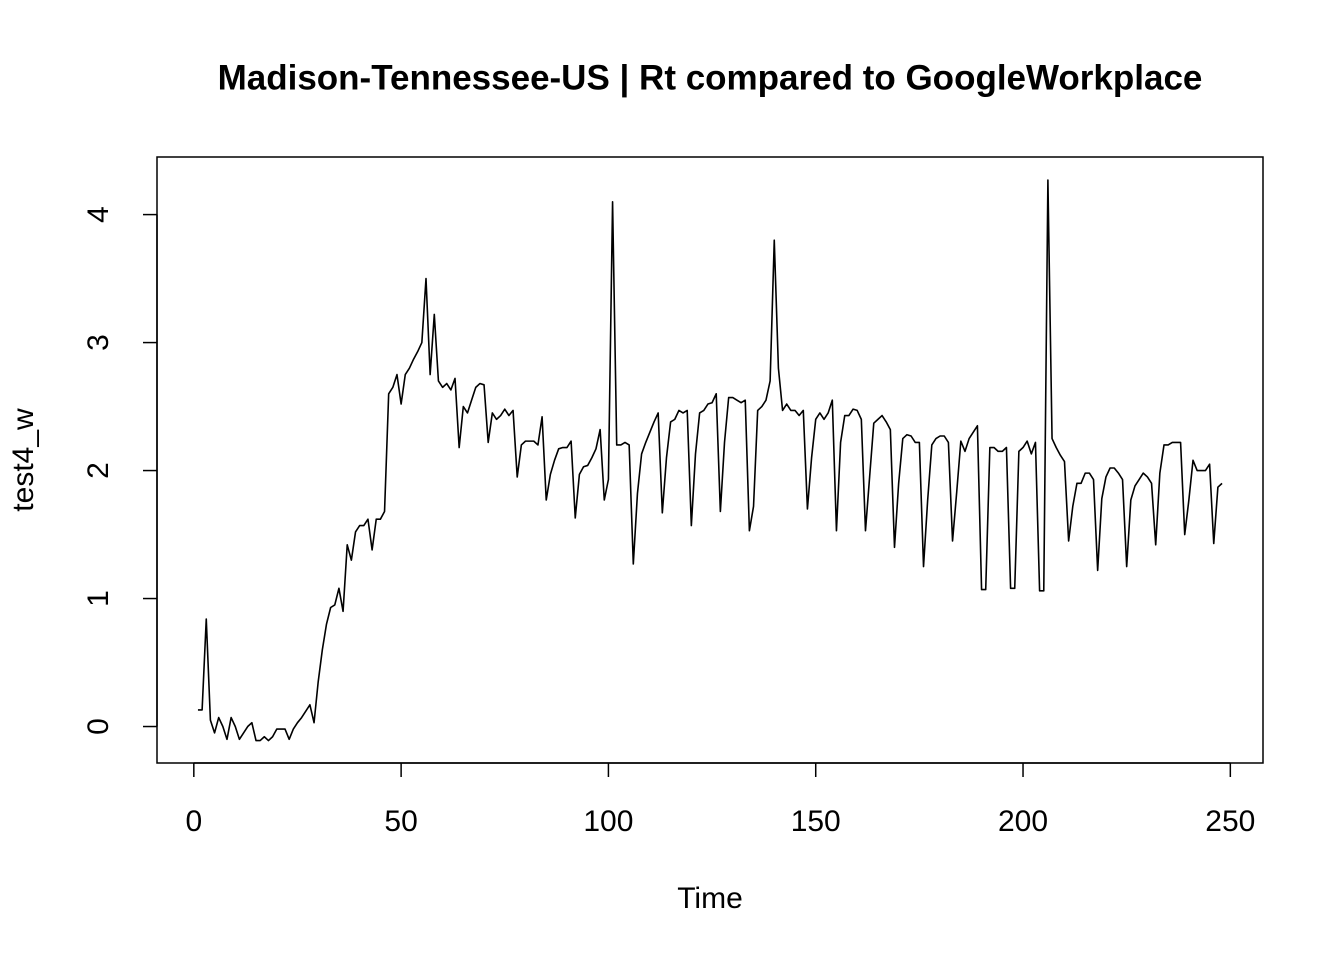 The width and height of the screenshot is (1344, 960). What do you see at coordinates (1230, 821) in the screenshot?
I see `x-tick-label: 250` at bounding box center [1230, 821].